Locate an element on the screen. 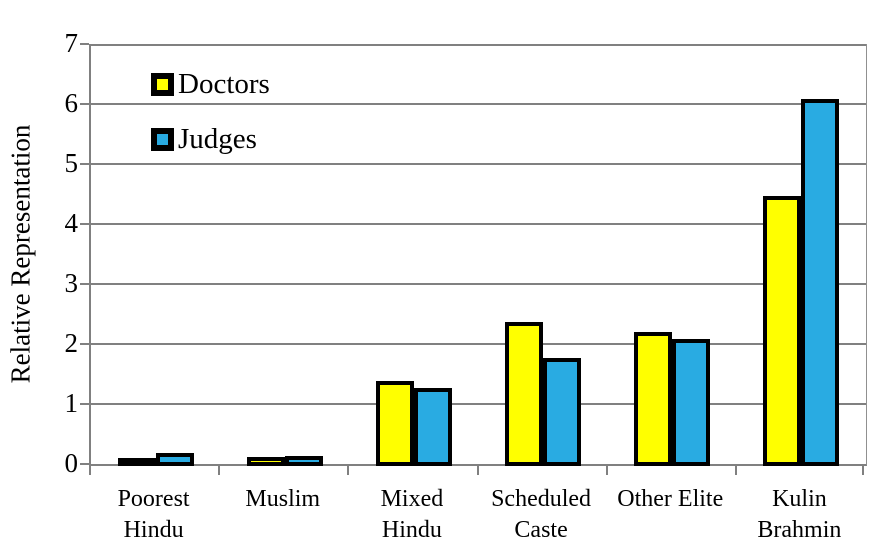  bar-judges-poorest-hindu is located at coordinates (174, 459).